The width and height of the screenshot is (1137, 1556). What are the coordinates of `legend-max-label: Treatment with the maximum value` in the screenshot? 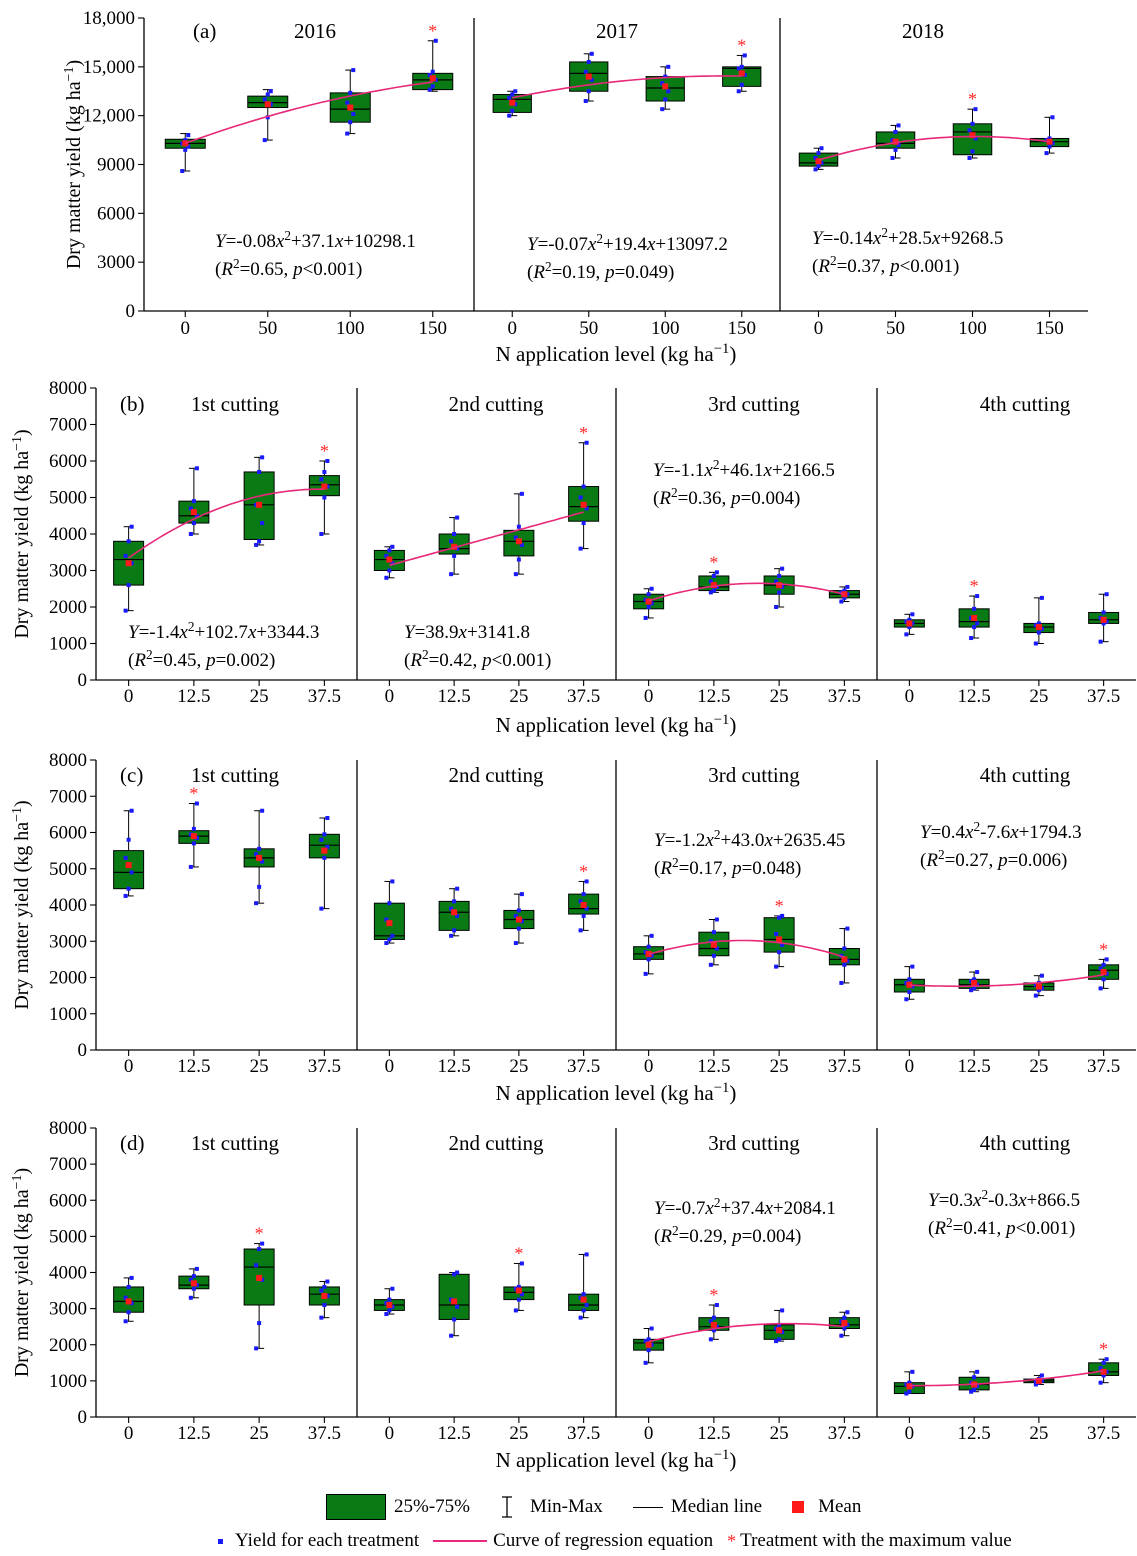 It's located at (876, 1540).